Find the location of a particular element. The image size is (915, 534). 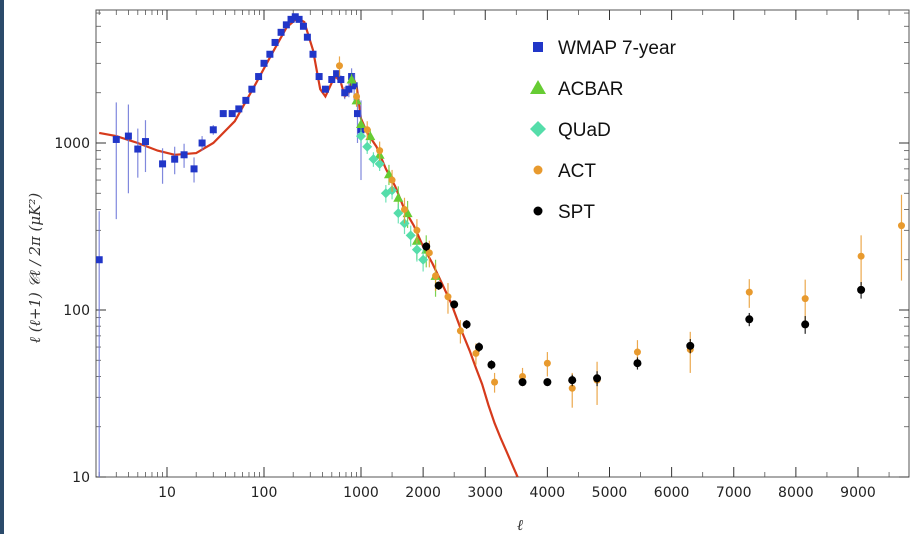

legend-label: SPT is located at coordinates (576, 212).